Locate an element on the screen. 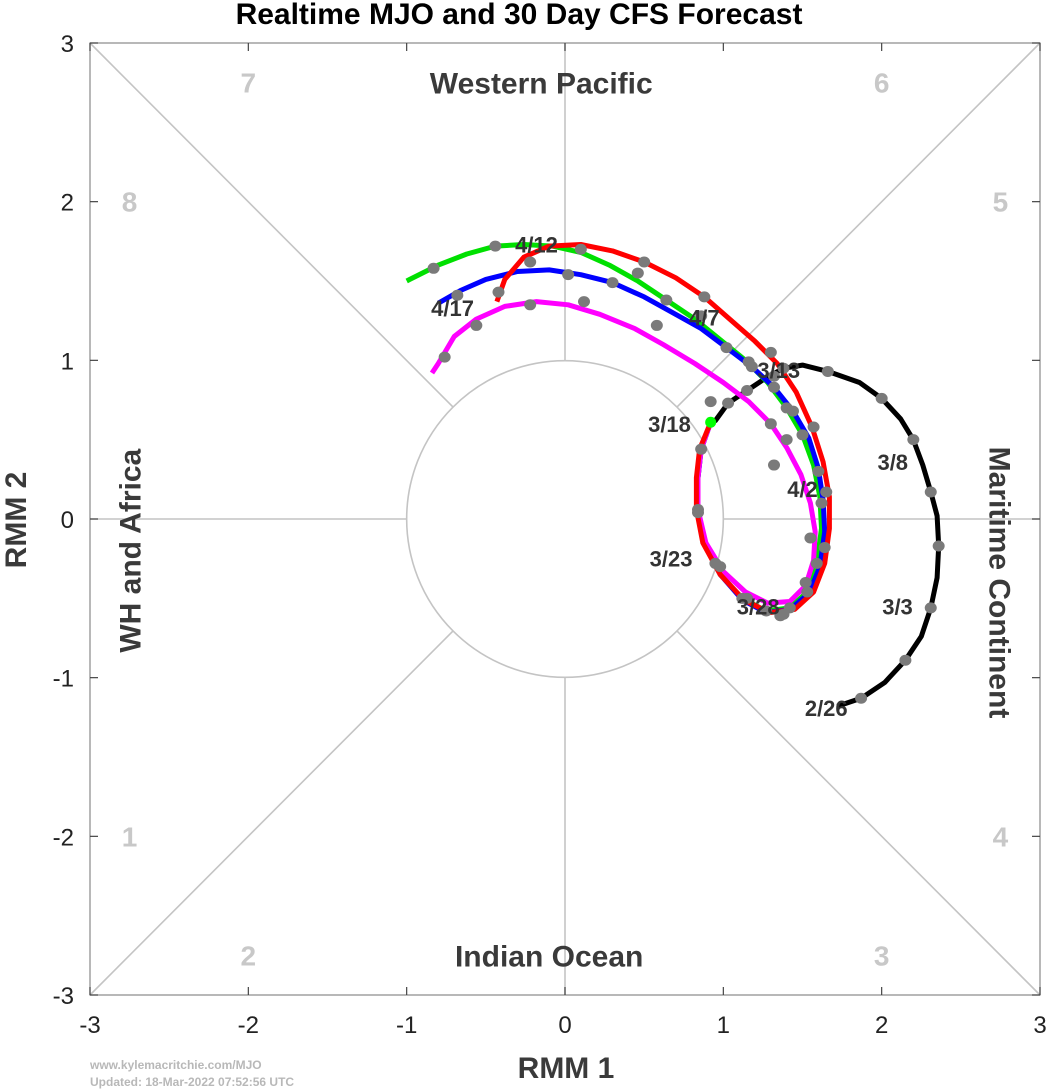  y-tick-label: 2 is located at coordinates (67, 203).